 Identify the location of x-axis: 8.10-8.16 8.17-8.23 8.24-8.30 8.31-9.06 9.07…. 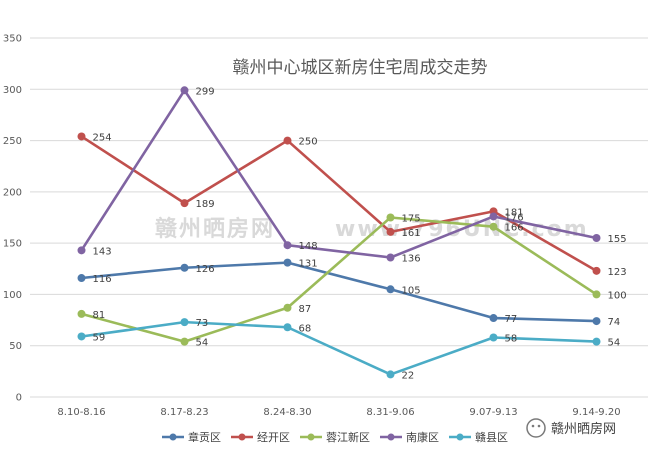
(338, 412).